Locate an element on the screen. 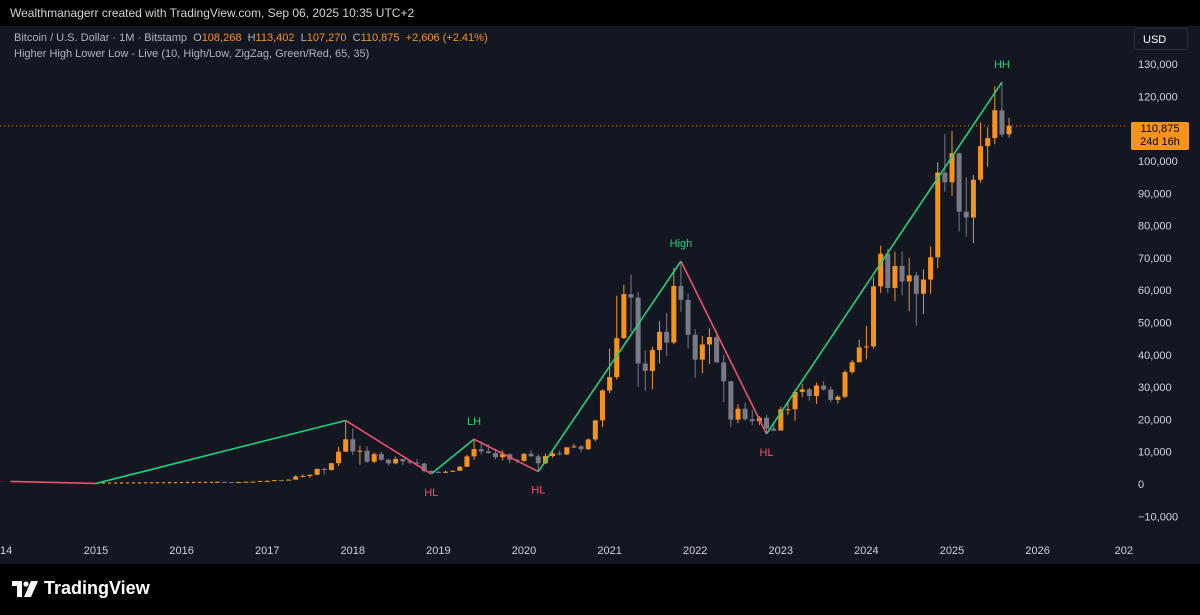  current-price-tag: 110,875 24d 16h is located at coordinates (1160, 136).